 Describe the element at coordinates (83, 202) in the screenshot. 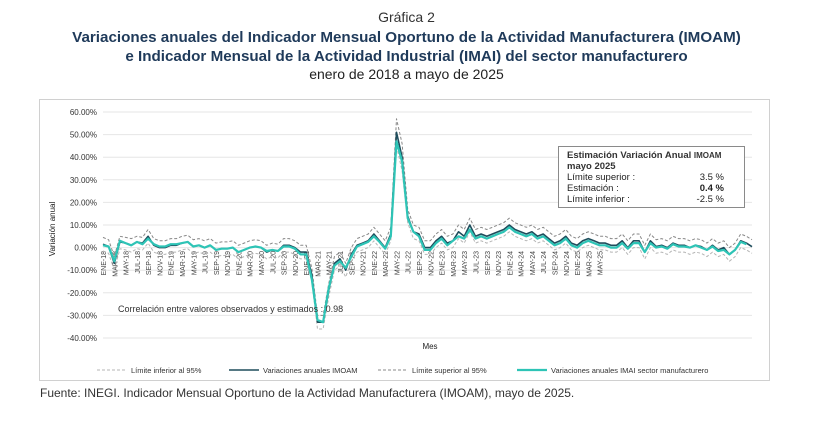

I see `y-tick-label: 20.00%` at that location.